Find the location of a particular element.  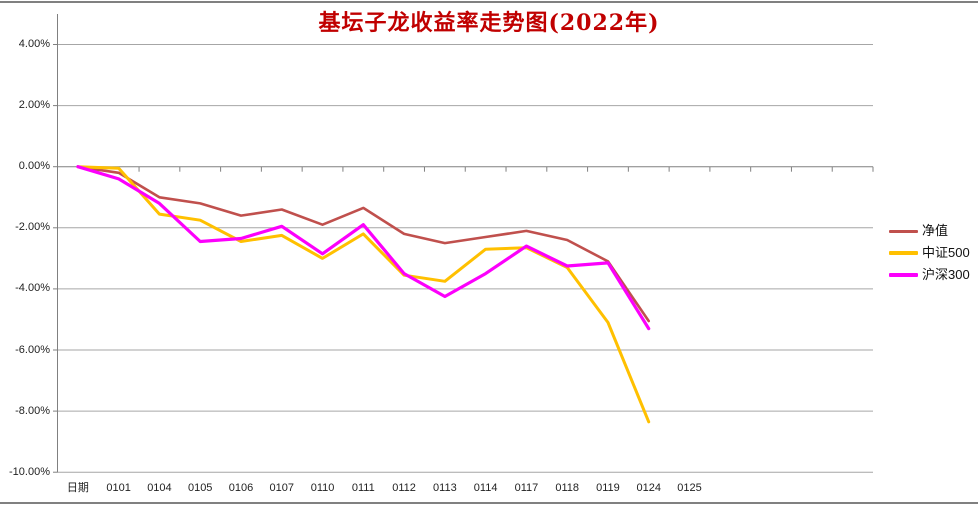

legend-item-1: 中证500 is located at coordinates (929, 253).